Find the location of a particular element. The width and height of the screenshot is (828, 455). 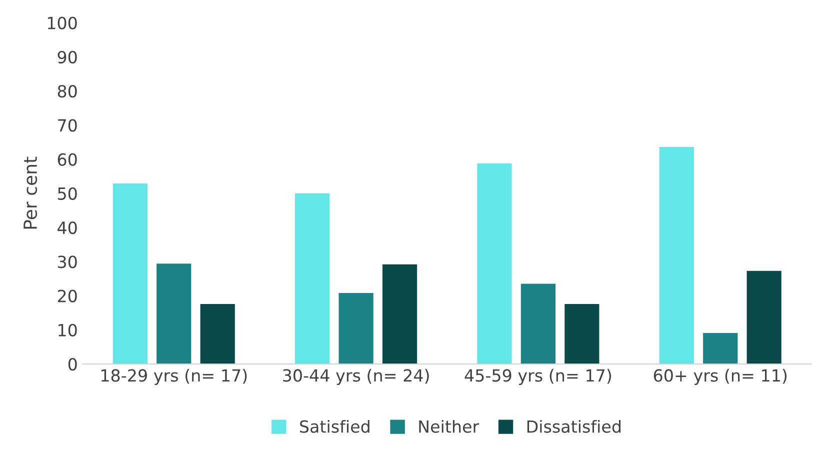

y-tick-label: 80 is located at coordinates (67, 91).